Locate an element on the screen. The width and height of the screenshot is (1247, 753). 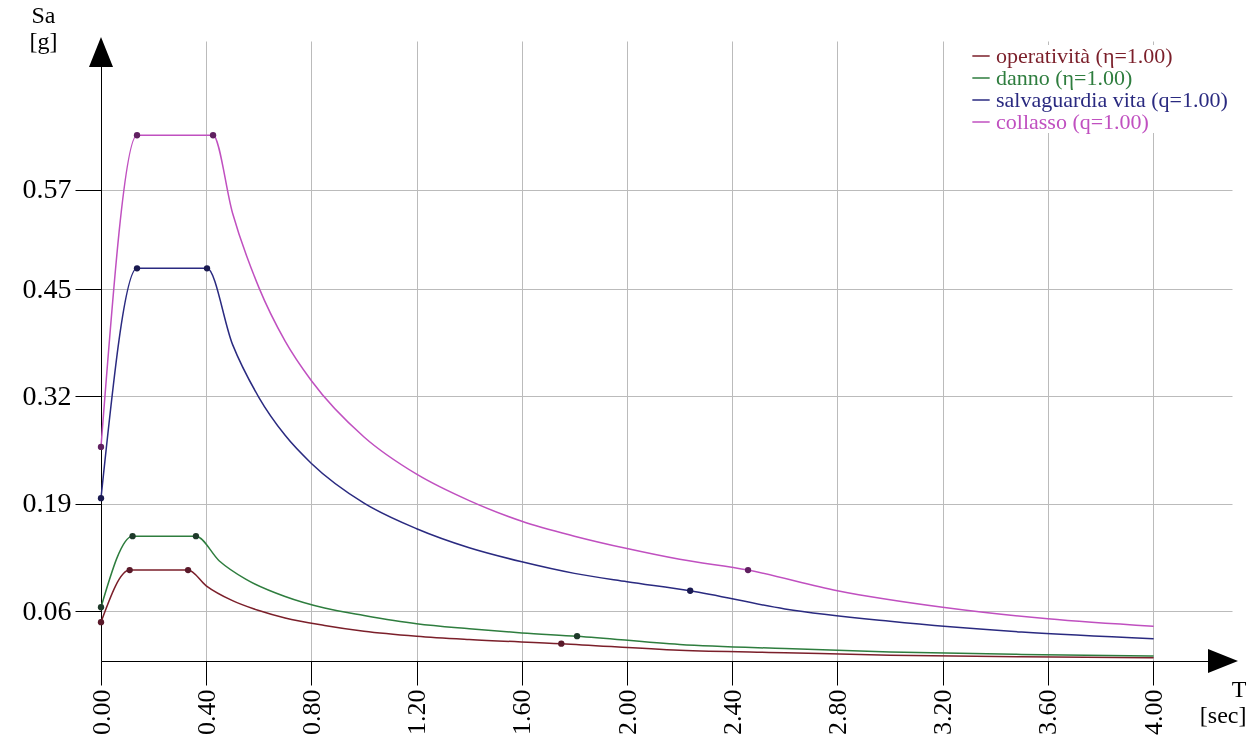
x-tick-label: 3.60 is located at coordinates (1048, 712).